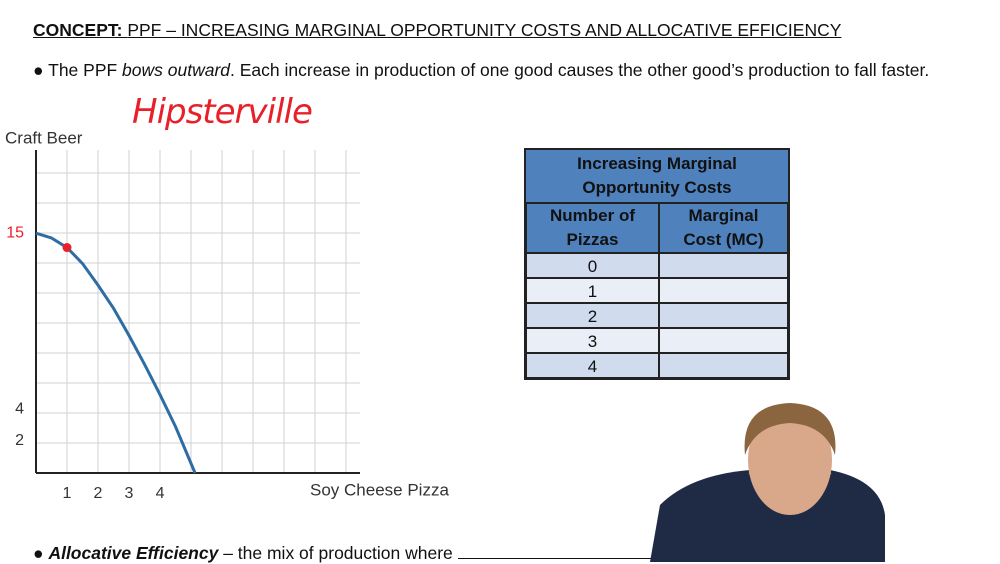 This screenshot has height=564, width=1000. I want to click on blank-line, so click(557, 558).